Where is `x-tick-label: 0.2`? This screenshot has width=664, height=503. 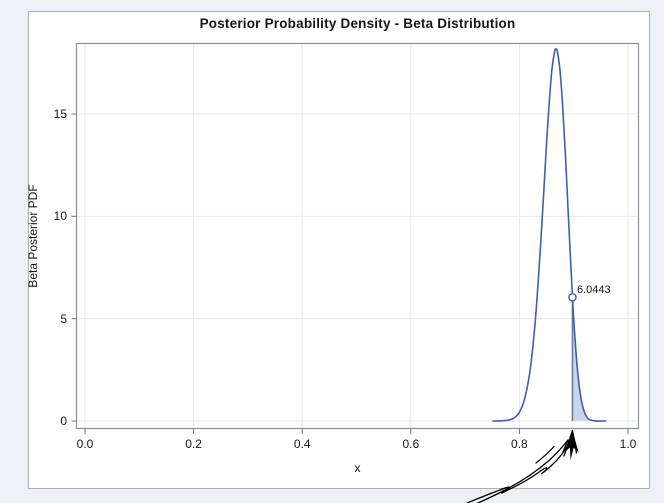 x-tick-label: 0.2 is located at coordinates (193, 444).